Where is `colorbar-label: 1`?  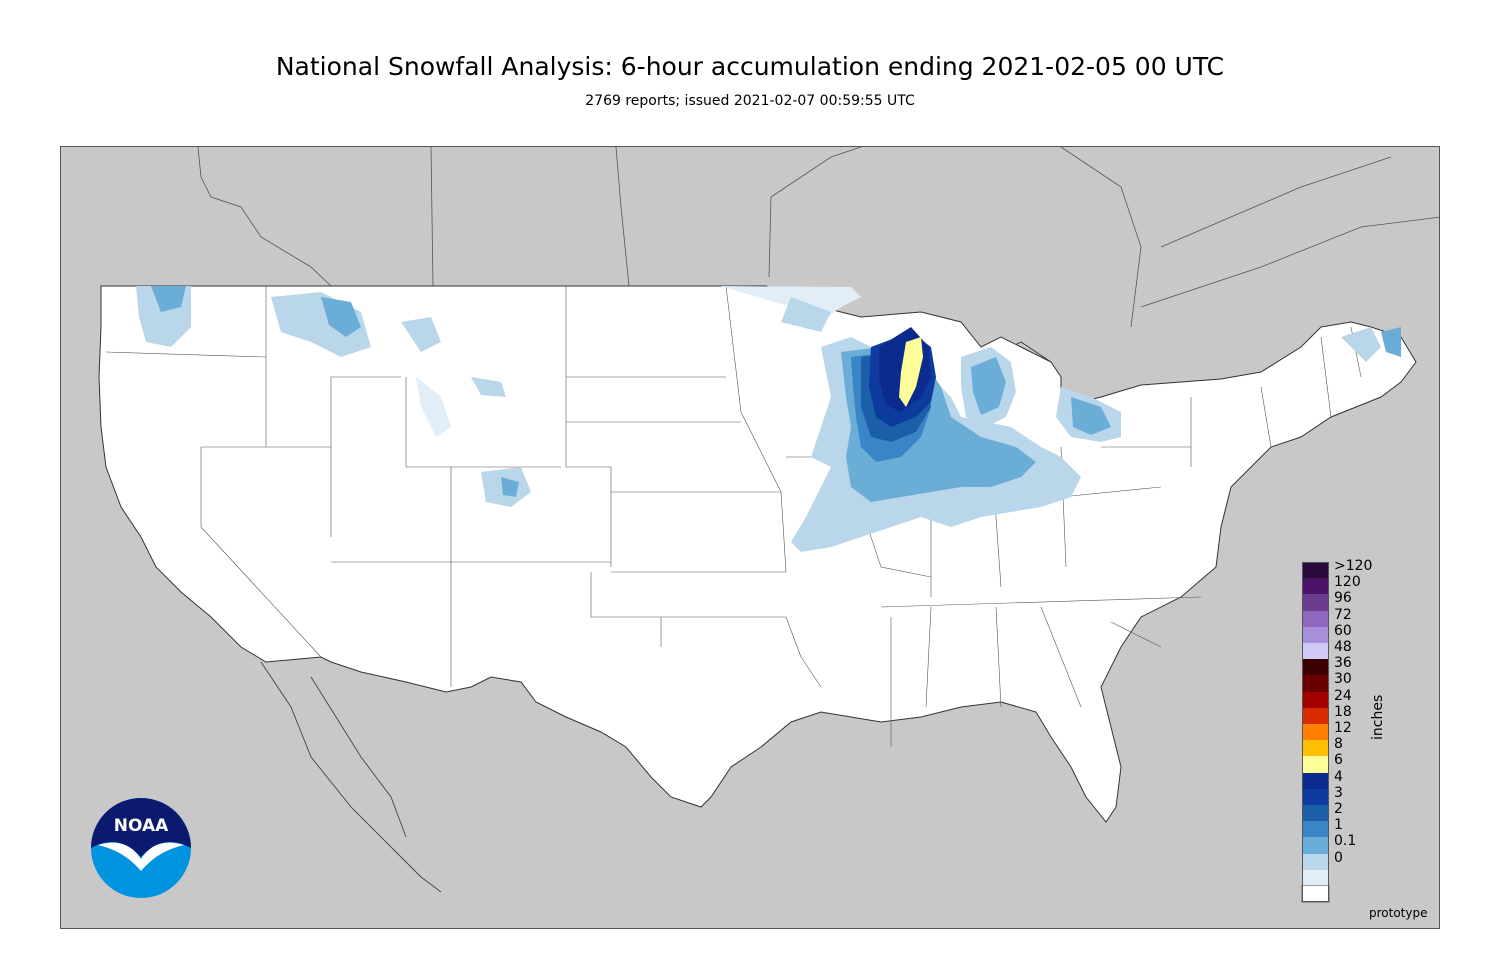
colorbar-label: 1 is located at coordinates (1338, 825).